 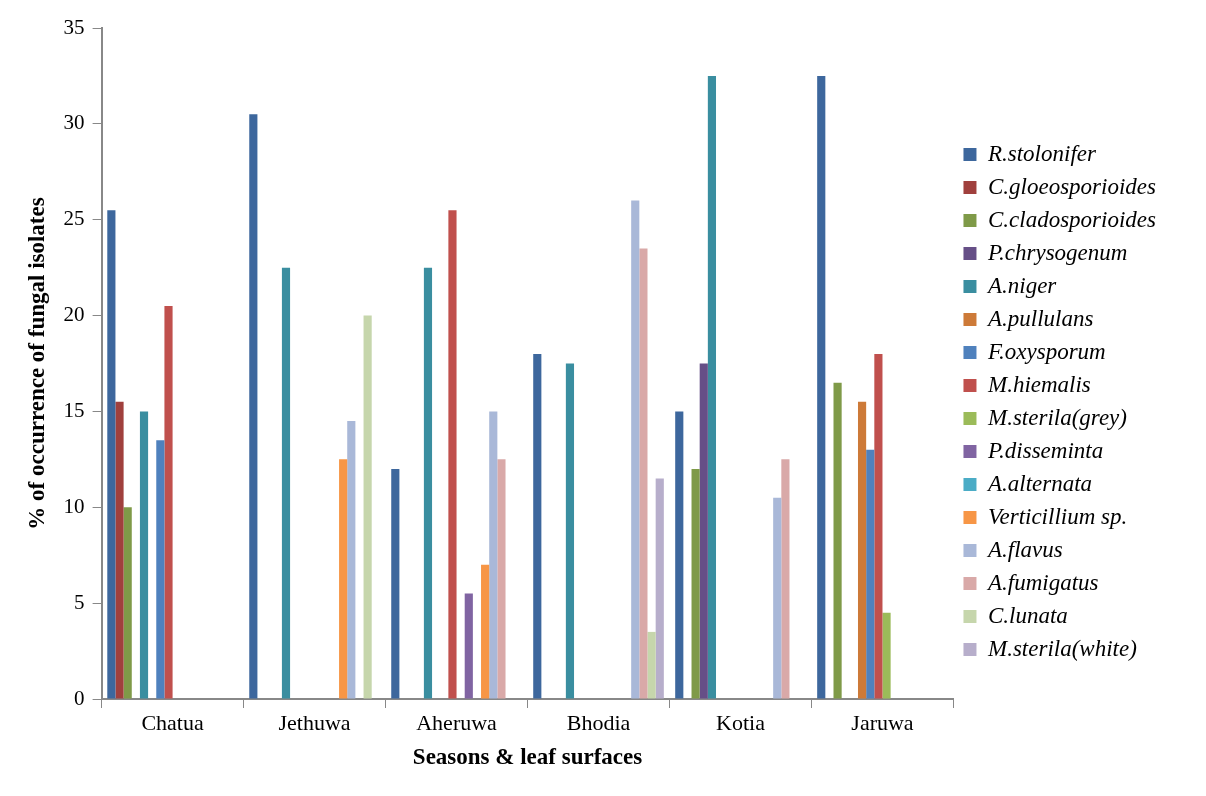 I want to click on x-tick-label: Aheruwa, so click(x=457, y=722).